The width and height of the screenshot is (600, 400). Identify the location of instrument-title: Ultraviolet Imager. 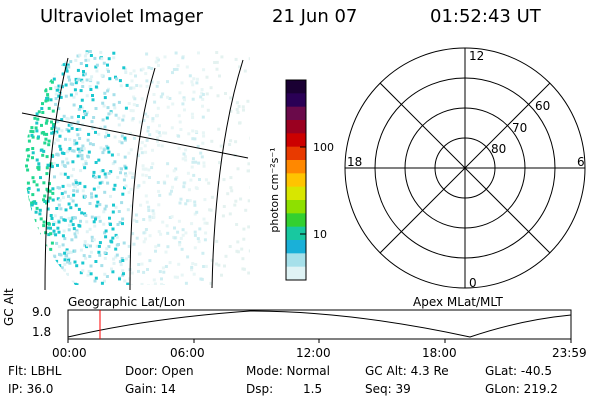
(121, 16).